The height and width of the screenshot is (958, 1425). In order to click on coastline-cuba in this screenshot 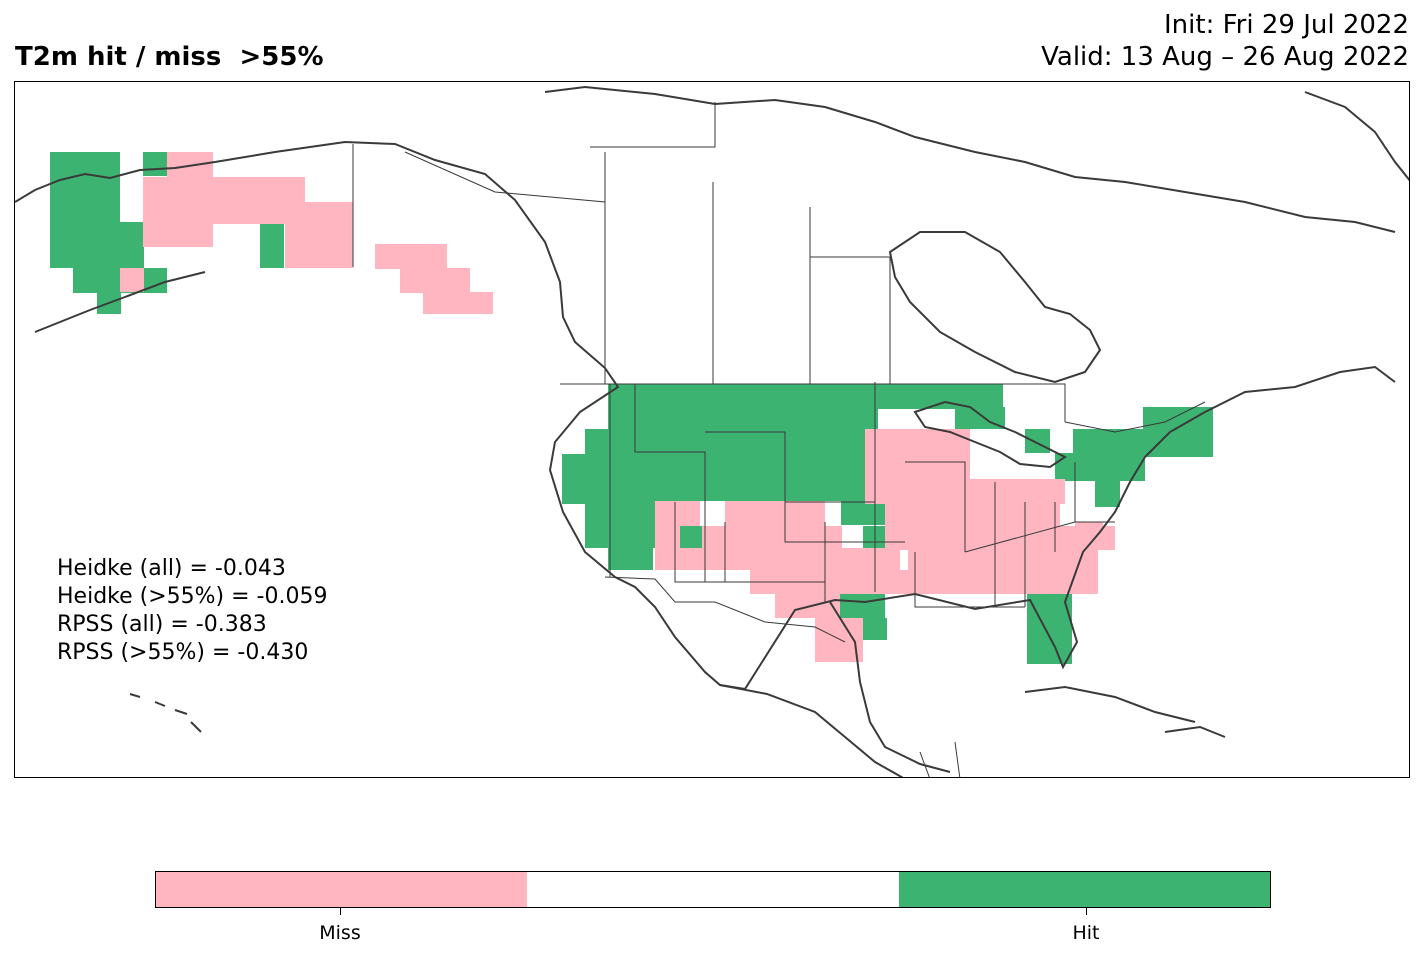, I will do `click(1110, 704)`.